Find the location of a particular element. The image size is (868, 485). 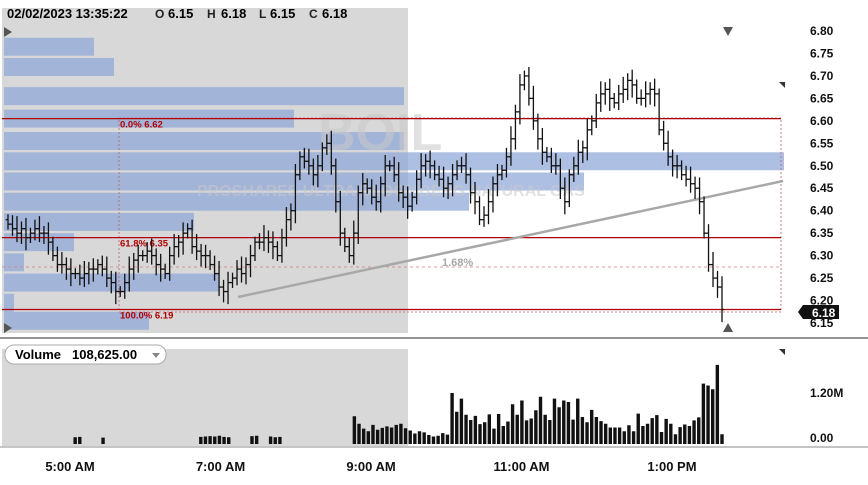

volume-title-value: 108,625.00 is located at coordinates (104, 354).